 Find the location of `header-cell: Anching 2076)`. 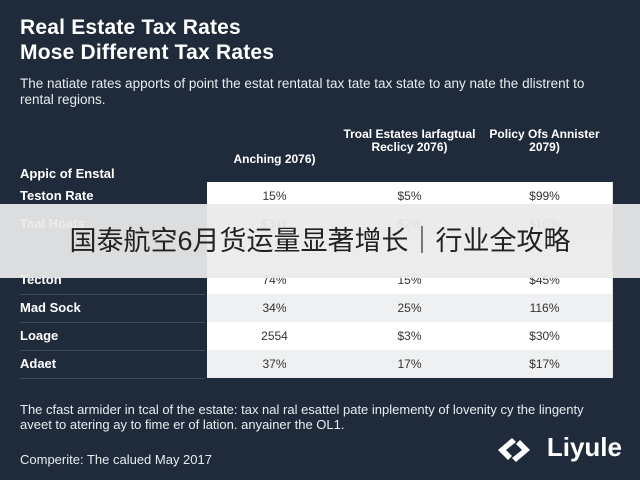

header-cell: Anching 2076) is located at coordinates (274, 159).